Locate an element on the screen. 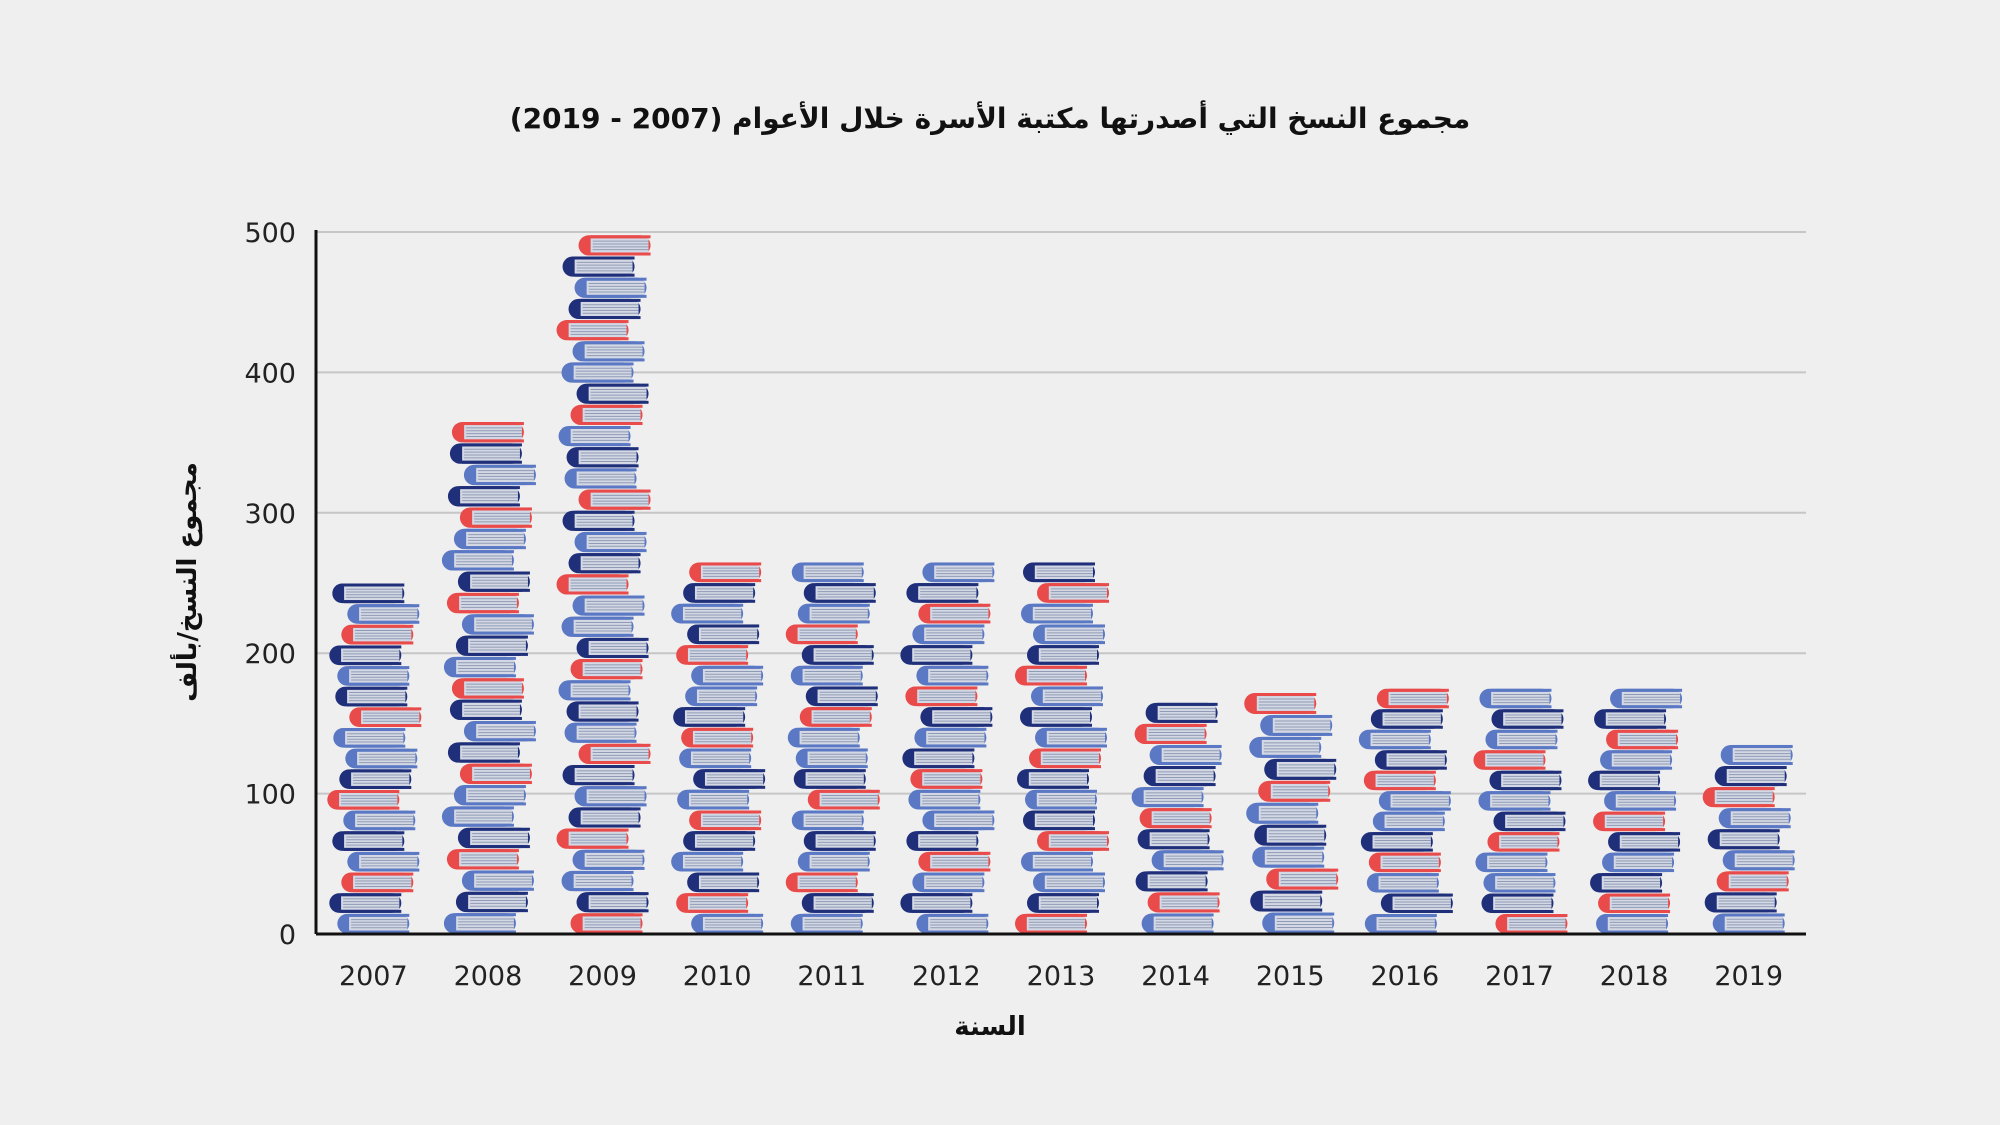  x-tick-label: 2017 is located at coordinates (1519, 976).